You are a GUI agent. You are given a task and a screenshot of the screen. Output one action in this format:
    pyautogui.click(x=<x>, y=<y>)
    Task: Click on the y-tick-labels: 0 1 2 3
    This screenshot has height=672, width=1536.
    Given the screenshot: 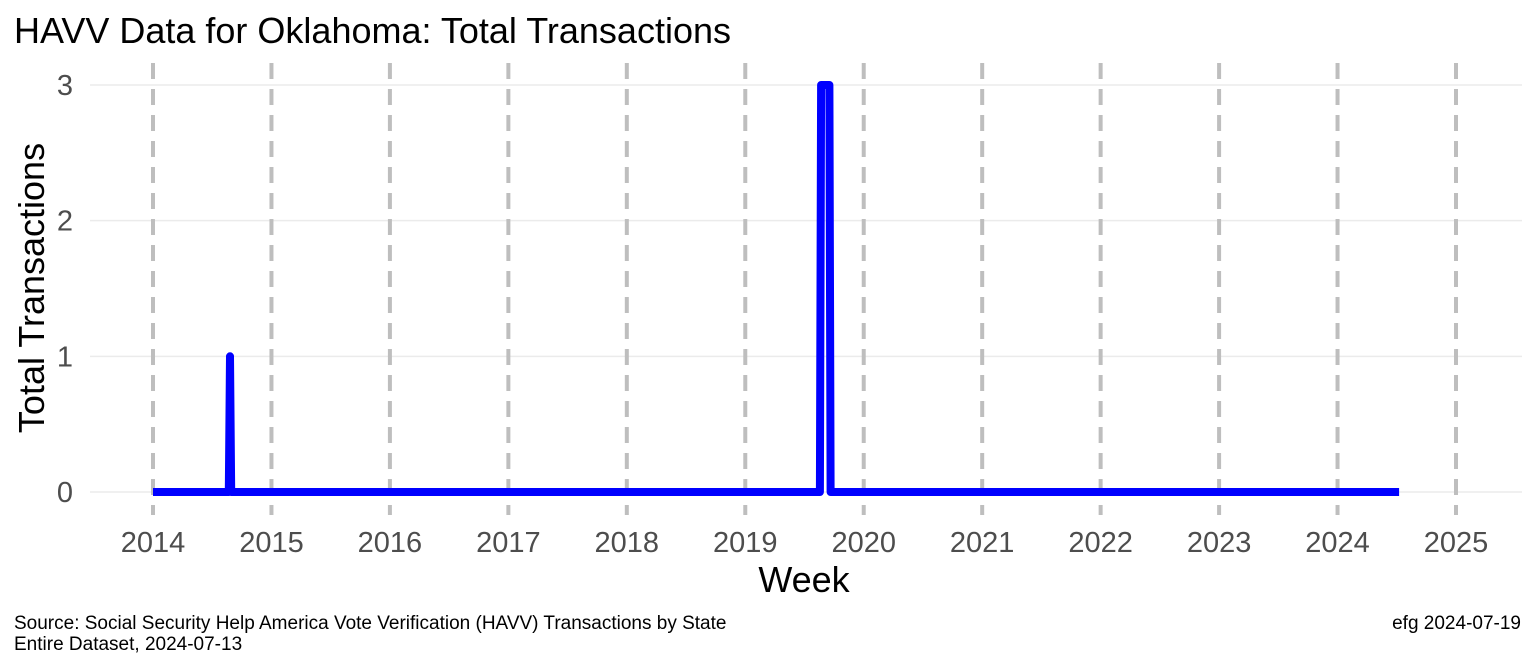 What is the action you would take?
    pyautogui.click(x=65, y=289)
    